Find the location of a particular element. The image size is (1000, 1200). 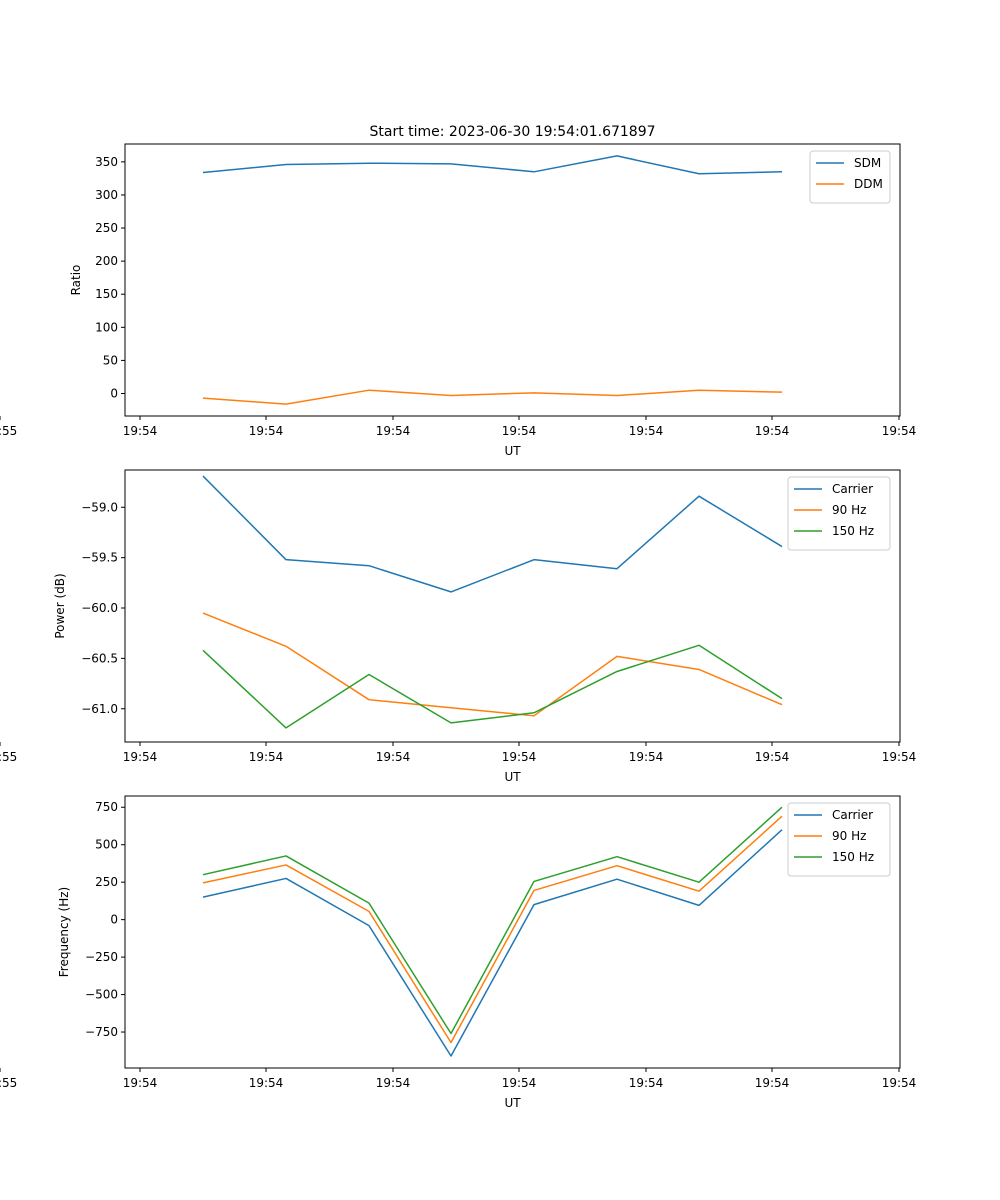

y-axis-label: Frequency (Hz) is located at coordinates (64, 932).